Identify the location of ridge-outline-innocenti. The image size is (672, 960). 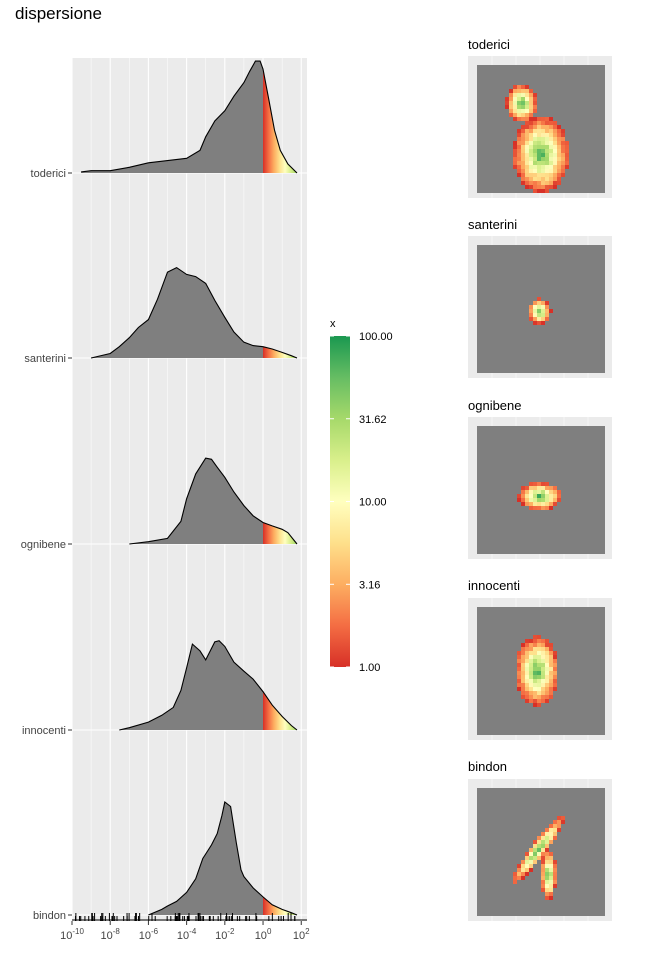
(208, 685).